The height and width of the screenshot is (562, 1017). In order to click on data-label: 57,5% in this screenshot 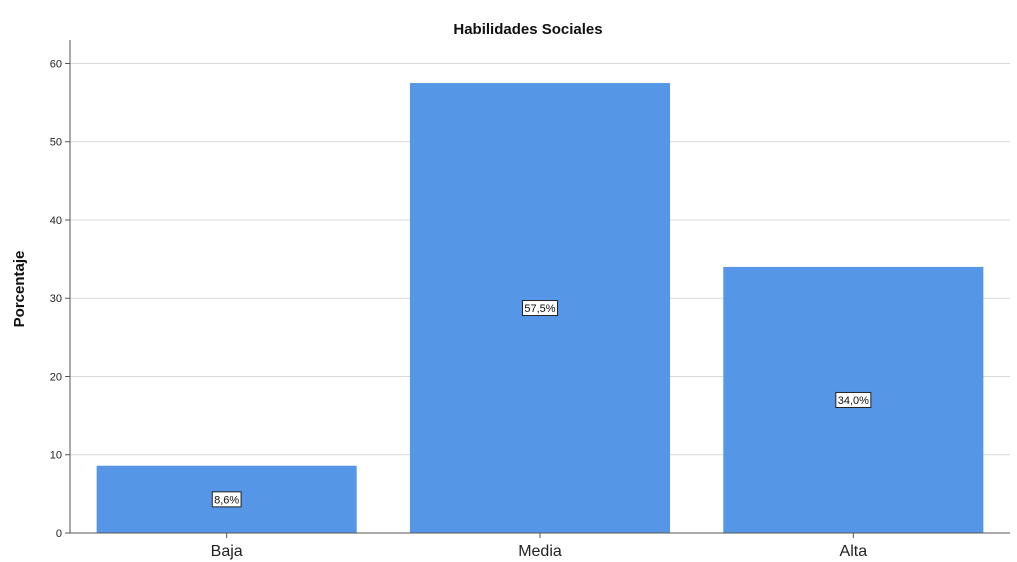, I will do `click(539, 309)`.